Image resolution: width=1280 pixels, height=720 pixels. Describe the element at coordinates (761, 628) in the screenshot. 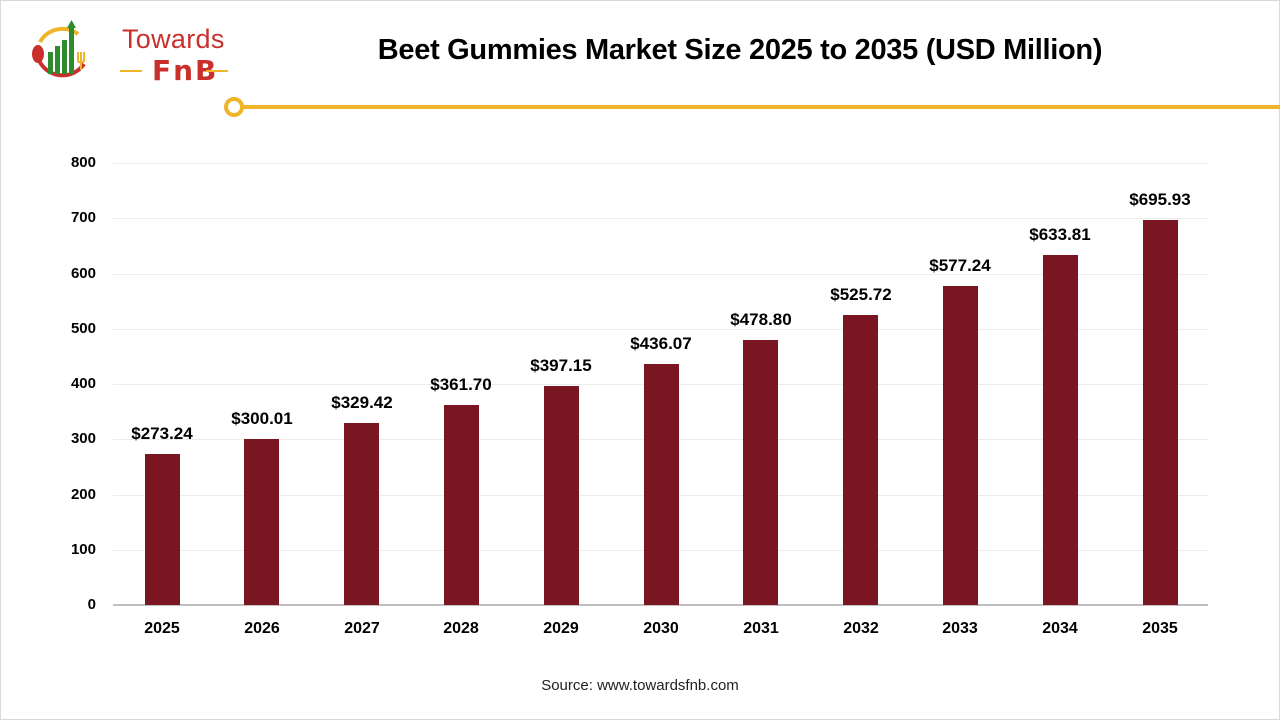

I see `x-tick-label: 2031` at that location.